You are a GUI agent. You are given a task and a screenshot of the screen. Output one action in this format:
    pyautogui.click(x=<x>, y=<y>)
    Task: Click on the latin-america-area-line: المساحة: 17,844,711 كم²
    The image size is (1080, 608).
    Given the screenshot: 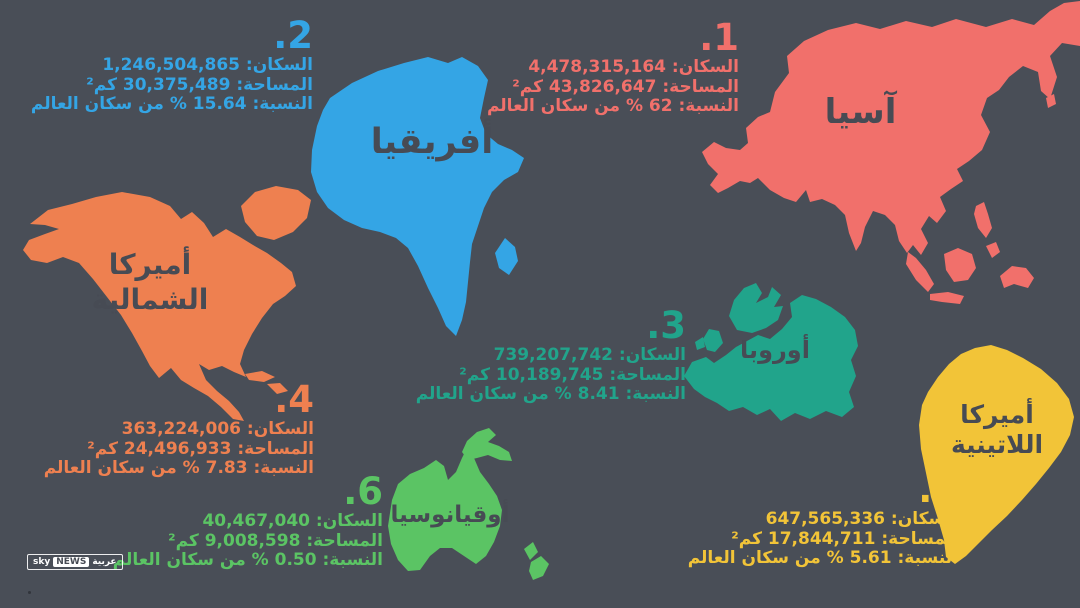 What is the action you would take?
    pyautogui.click(x=844, y=538)
    